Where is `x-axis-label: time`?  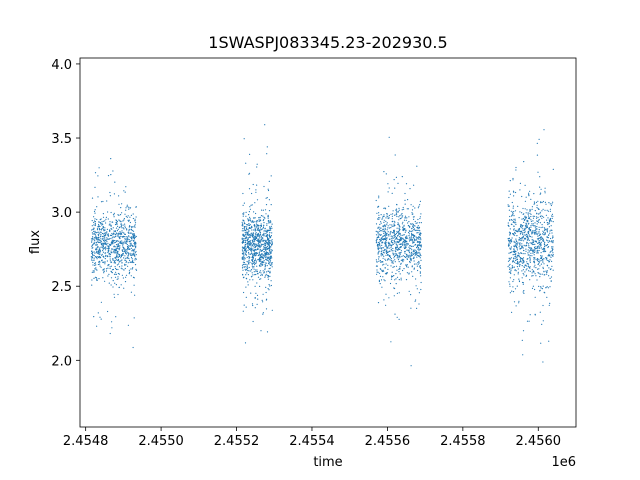
x-axis-label: time is located at coordinates (327, 462).